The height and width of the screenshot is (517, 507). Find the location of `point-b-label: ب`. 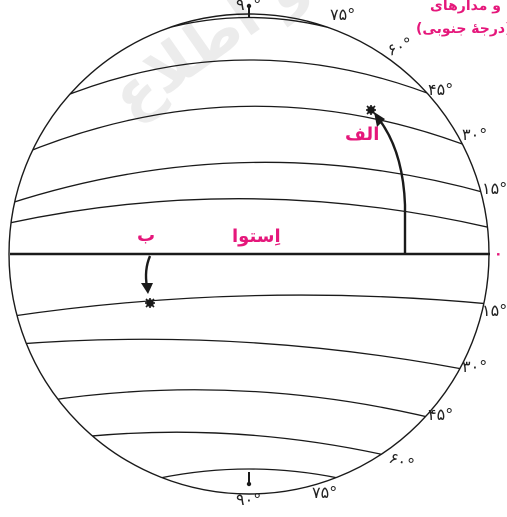

point-b-label: ب is located at coordinates (146, 235).